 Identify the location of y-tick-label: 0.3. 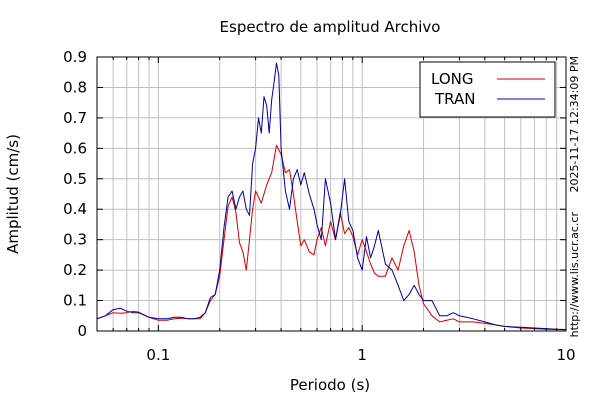
(75, 240).